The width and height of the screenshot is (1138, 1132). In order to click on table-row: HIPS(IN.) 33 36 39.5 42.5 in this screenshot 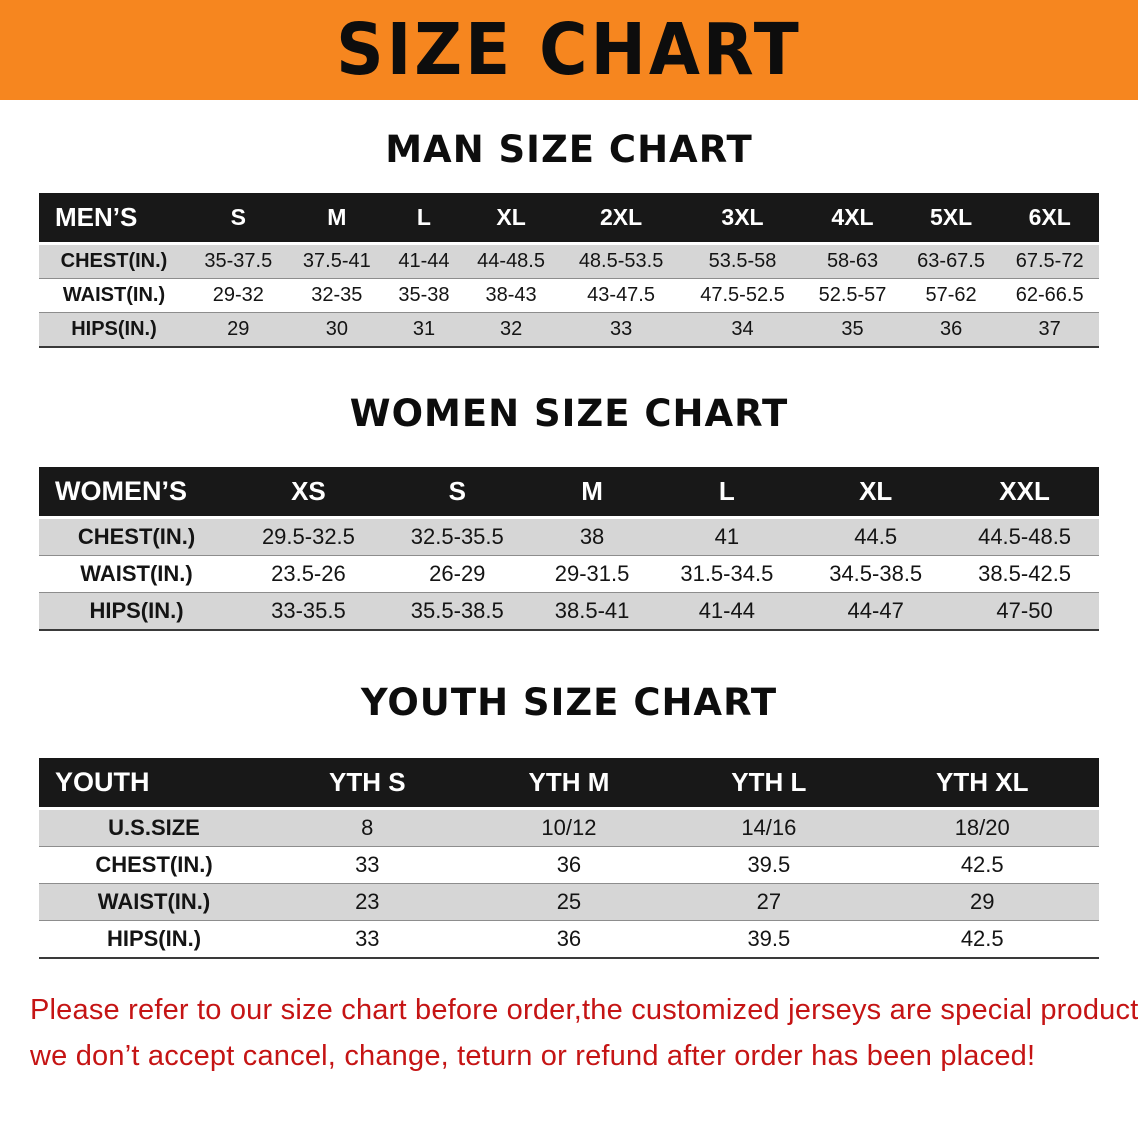, I will do `click(569, 939)`.